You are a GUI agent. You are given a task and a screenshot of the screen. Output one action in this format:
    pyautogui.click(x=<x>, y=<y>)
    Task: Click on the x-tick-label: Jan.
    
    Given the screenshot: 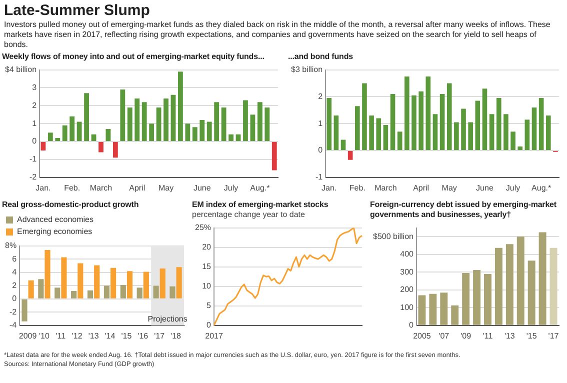 What is the action you would take?
    pyautogui.click(x=329, y=187)
    